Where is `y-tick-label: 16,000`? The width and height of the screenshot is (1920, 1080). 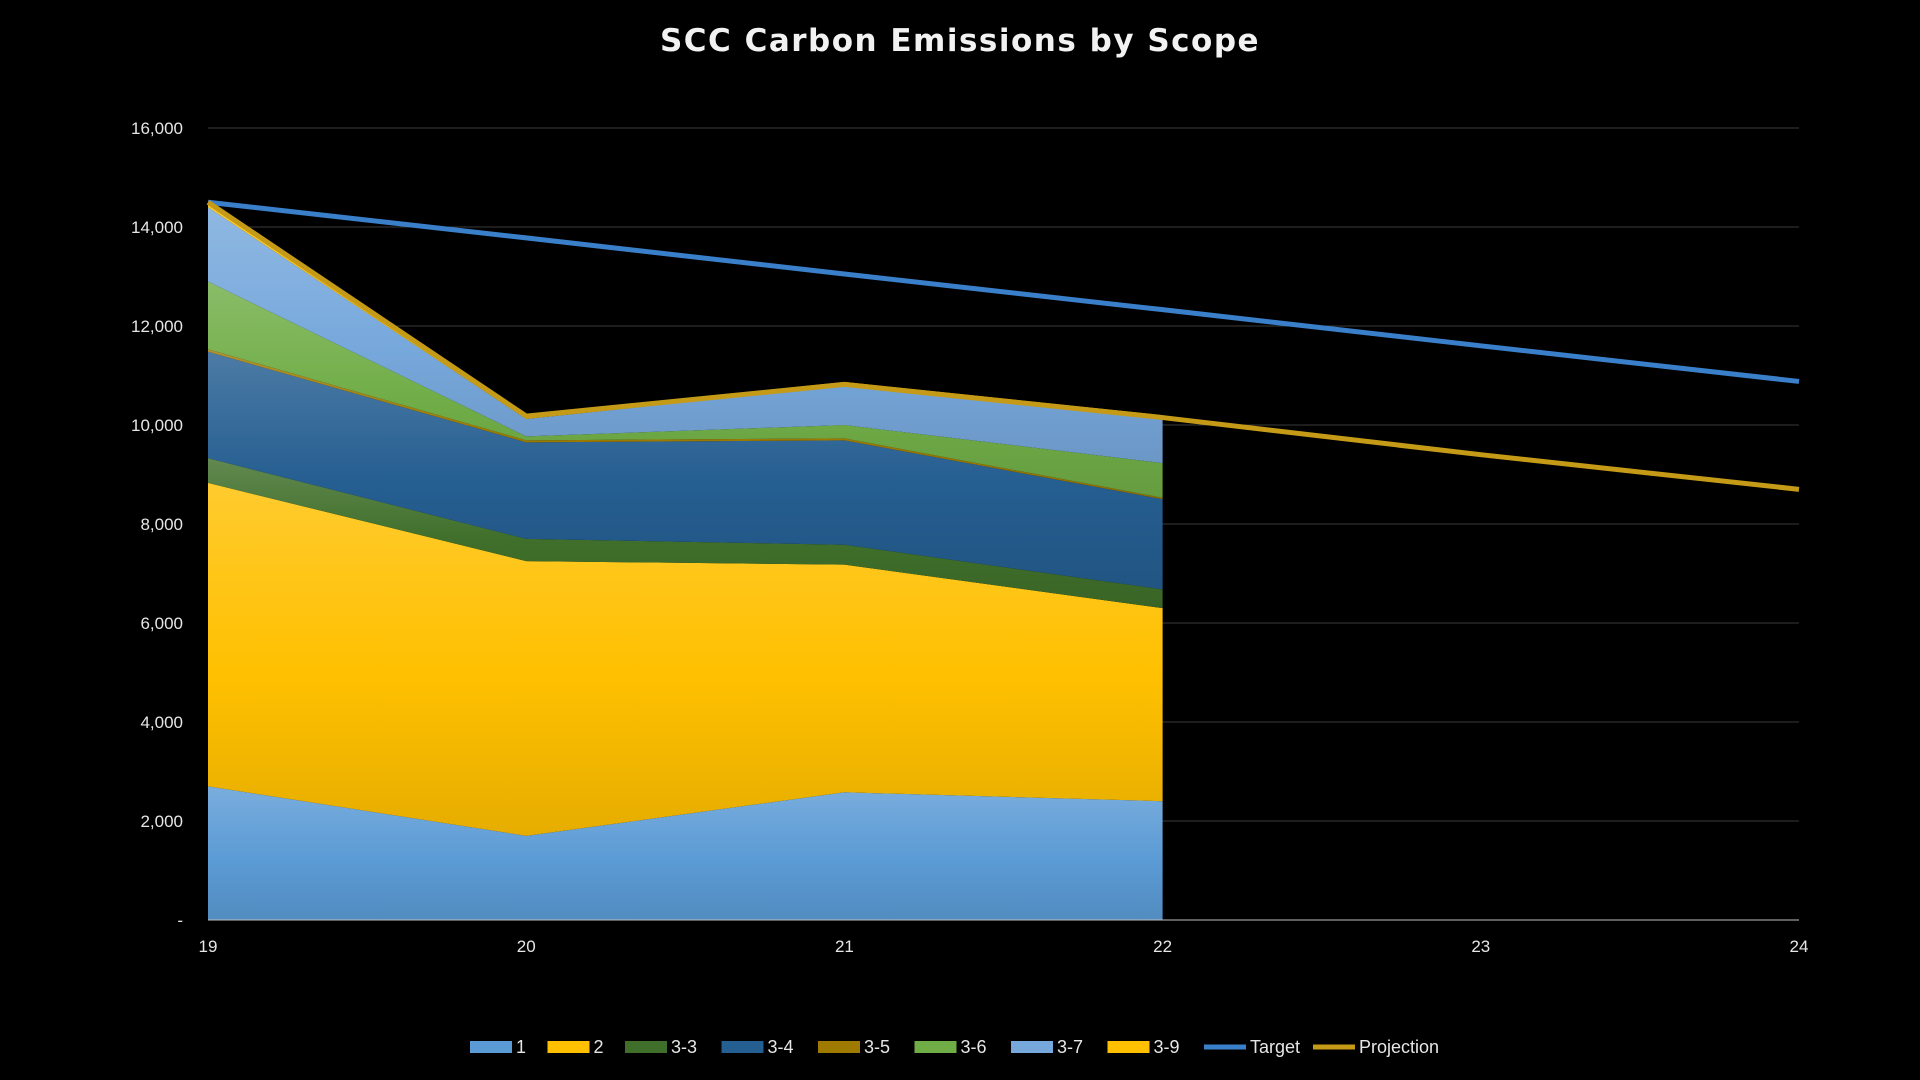 y-tick-label: 16,000 is located at coordinates (157, 128).